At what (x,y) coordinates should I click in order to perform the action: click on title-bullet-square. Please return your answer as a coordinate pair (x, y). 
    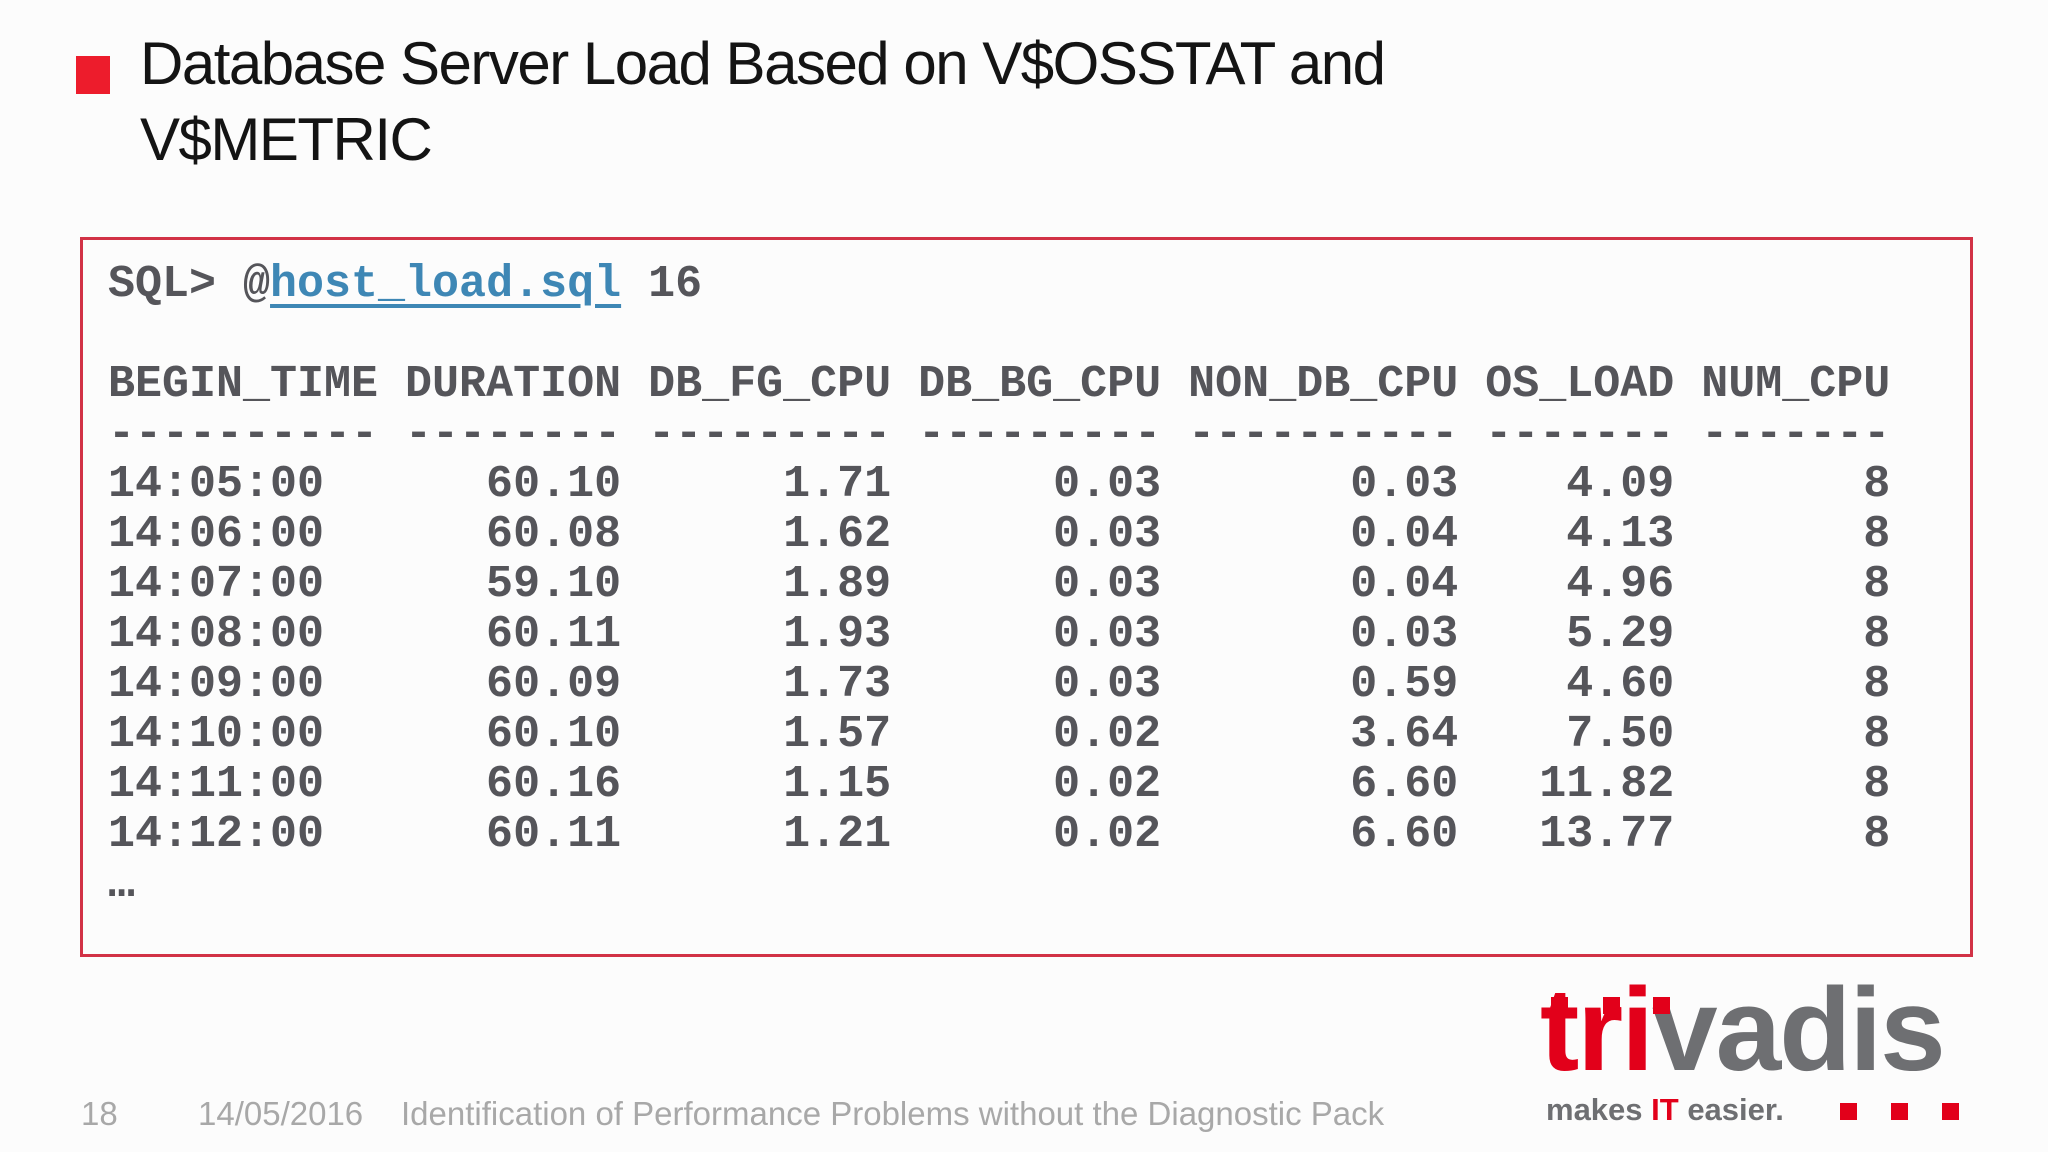
    Looking at the image, I should click on (93, 75).